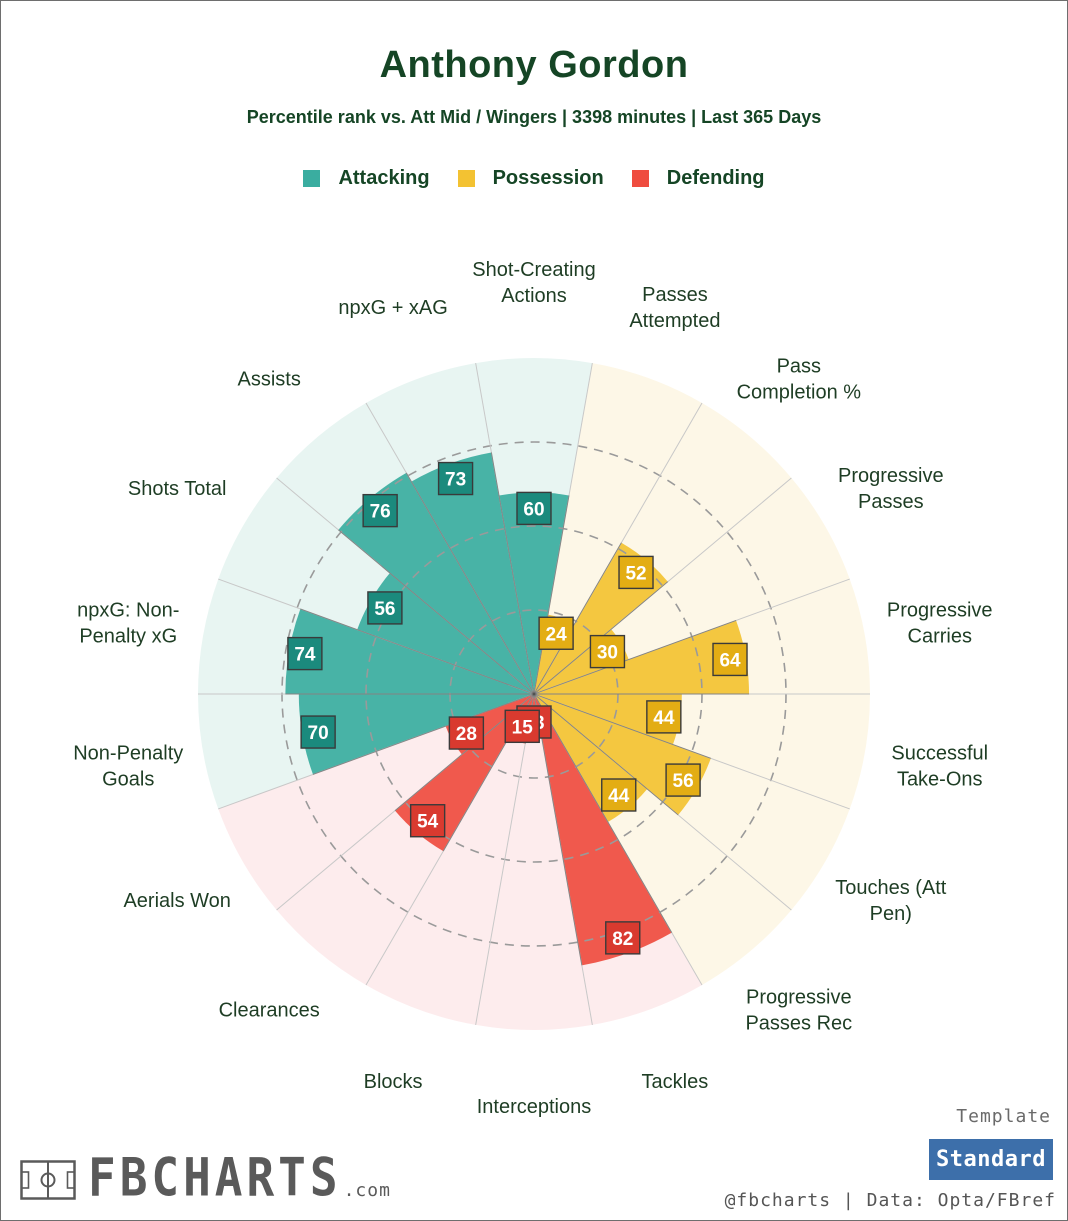 The image size is (1068, 1221). What do you see at coordinates (505, 859) in the screenshot?
I see `divider-line` at bounding box center [505, 859].